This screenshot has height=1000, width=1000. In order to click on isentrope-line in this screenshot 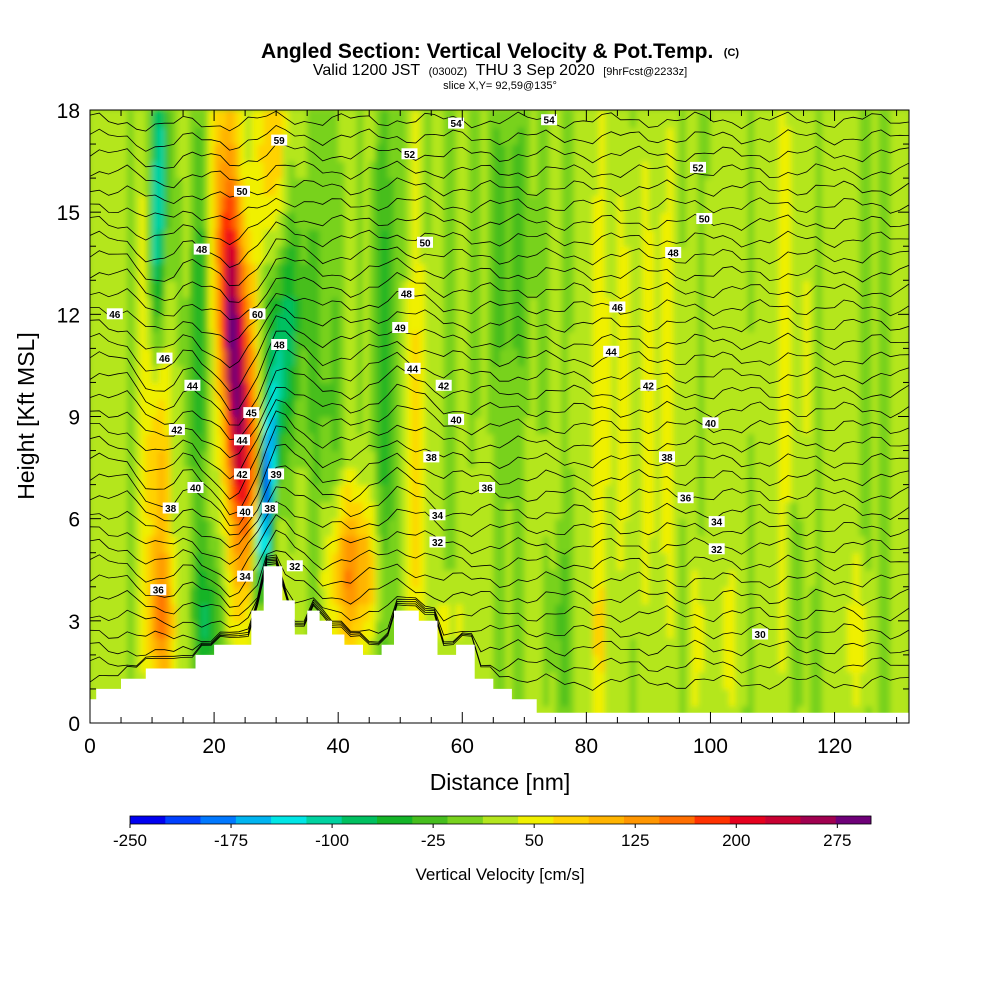, I will do `click(499, 156)`.